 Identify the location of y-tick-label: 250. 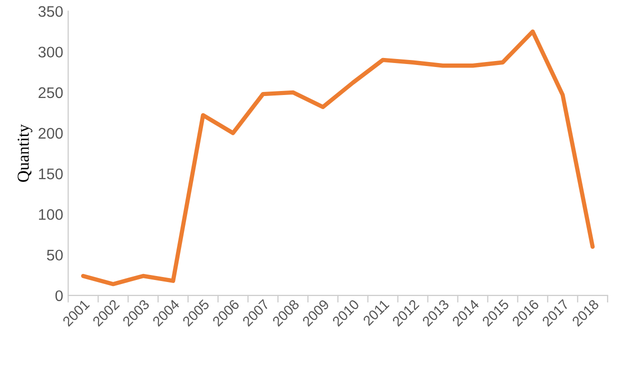
(50, 92).